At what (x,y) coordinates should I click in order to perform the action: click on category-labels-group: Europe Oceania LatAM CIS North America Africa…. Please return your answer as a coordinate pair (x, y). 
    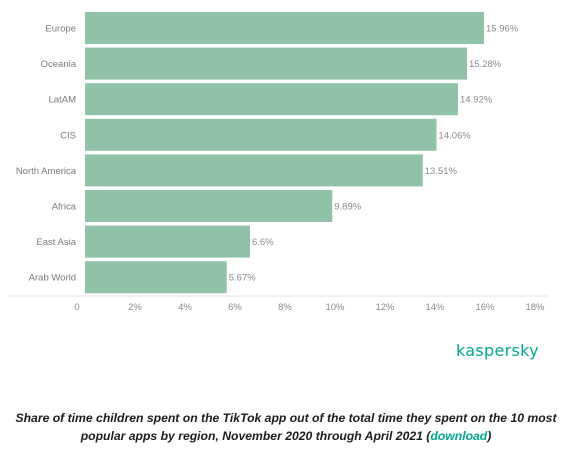
    Looking at the image, I should click on (46, 154).